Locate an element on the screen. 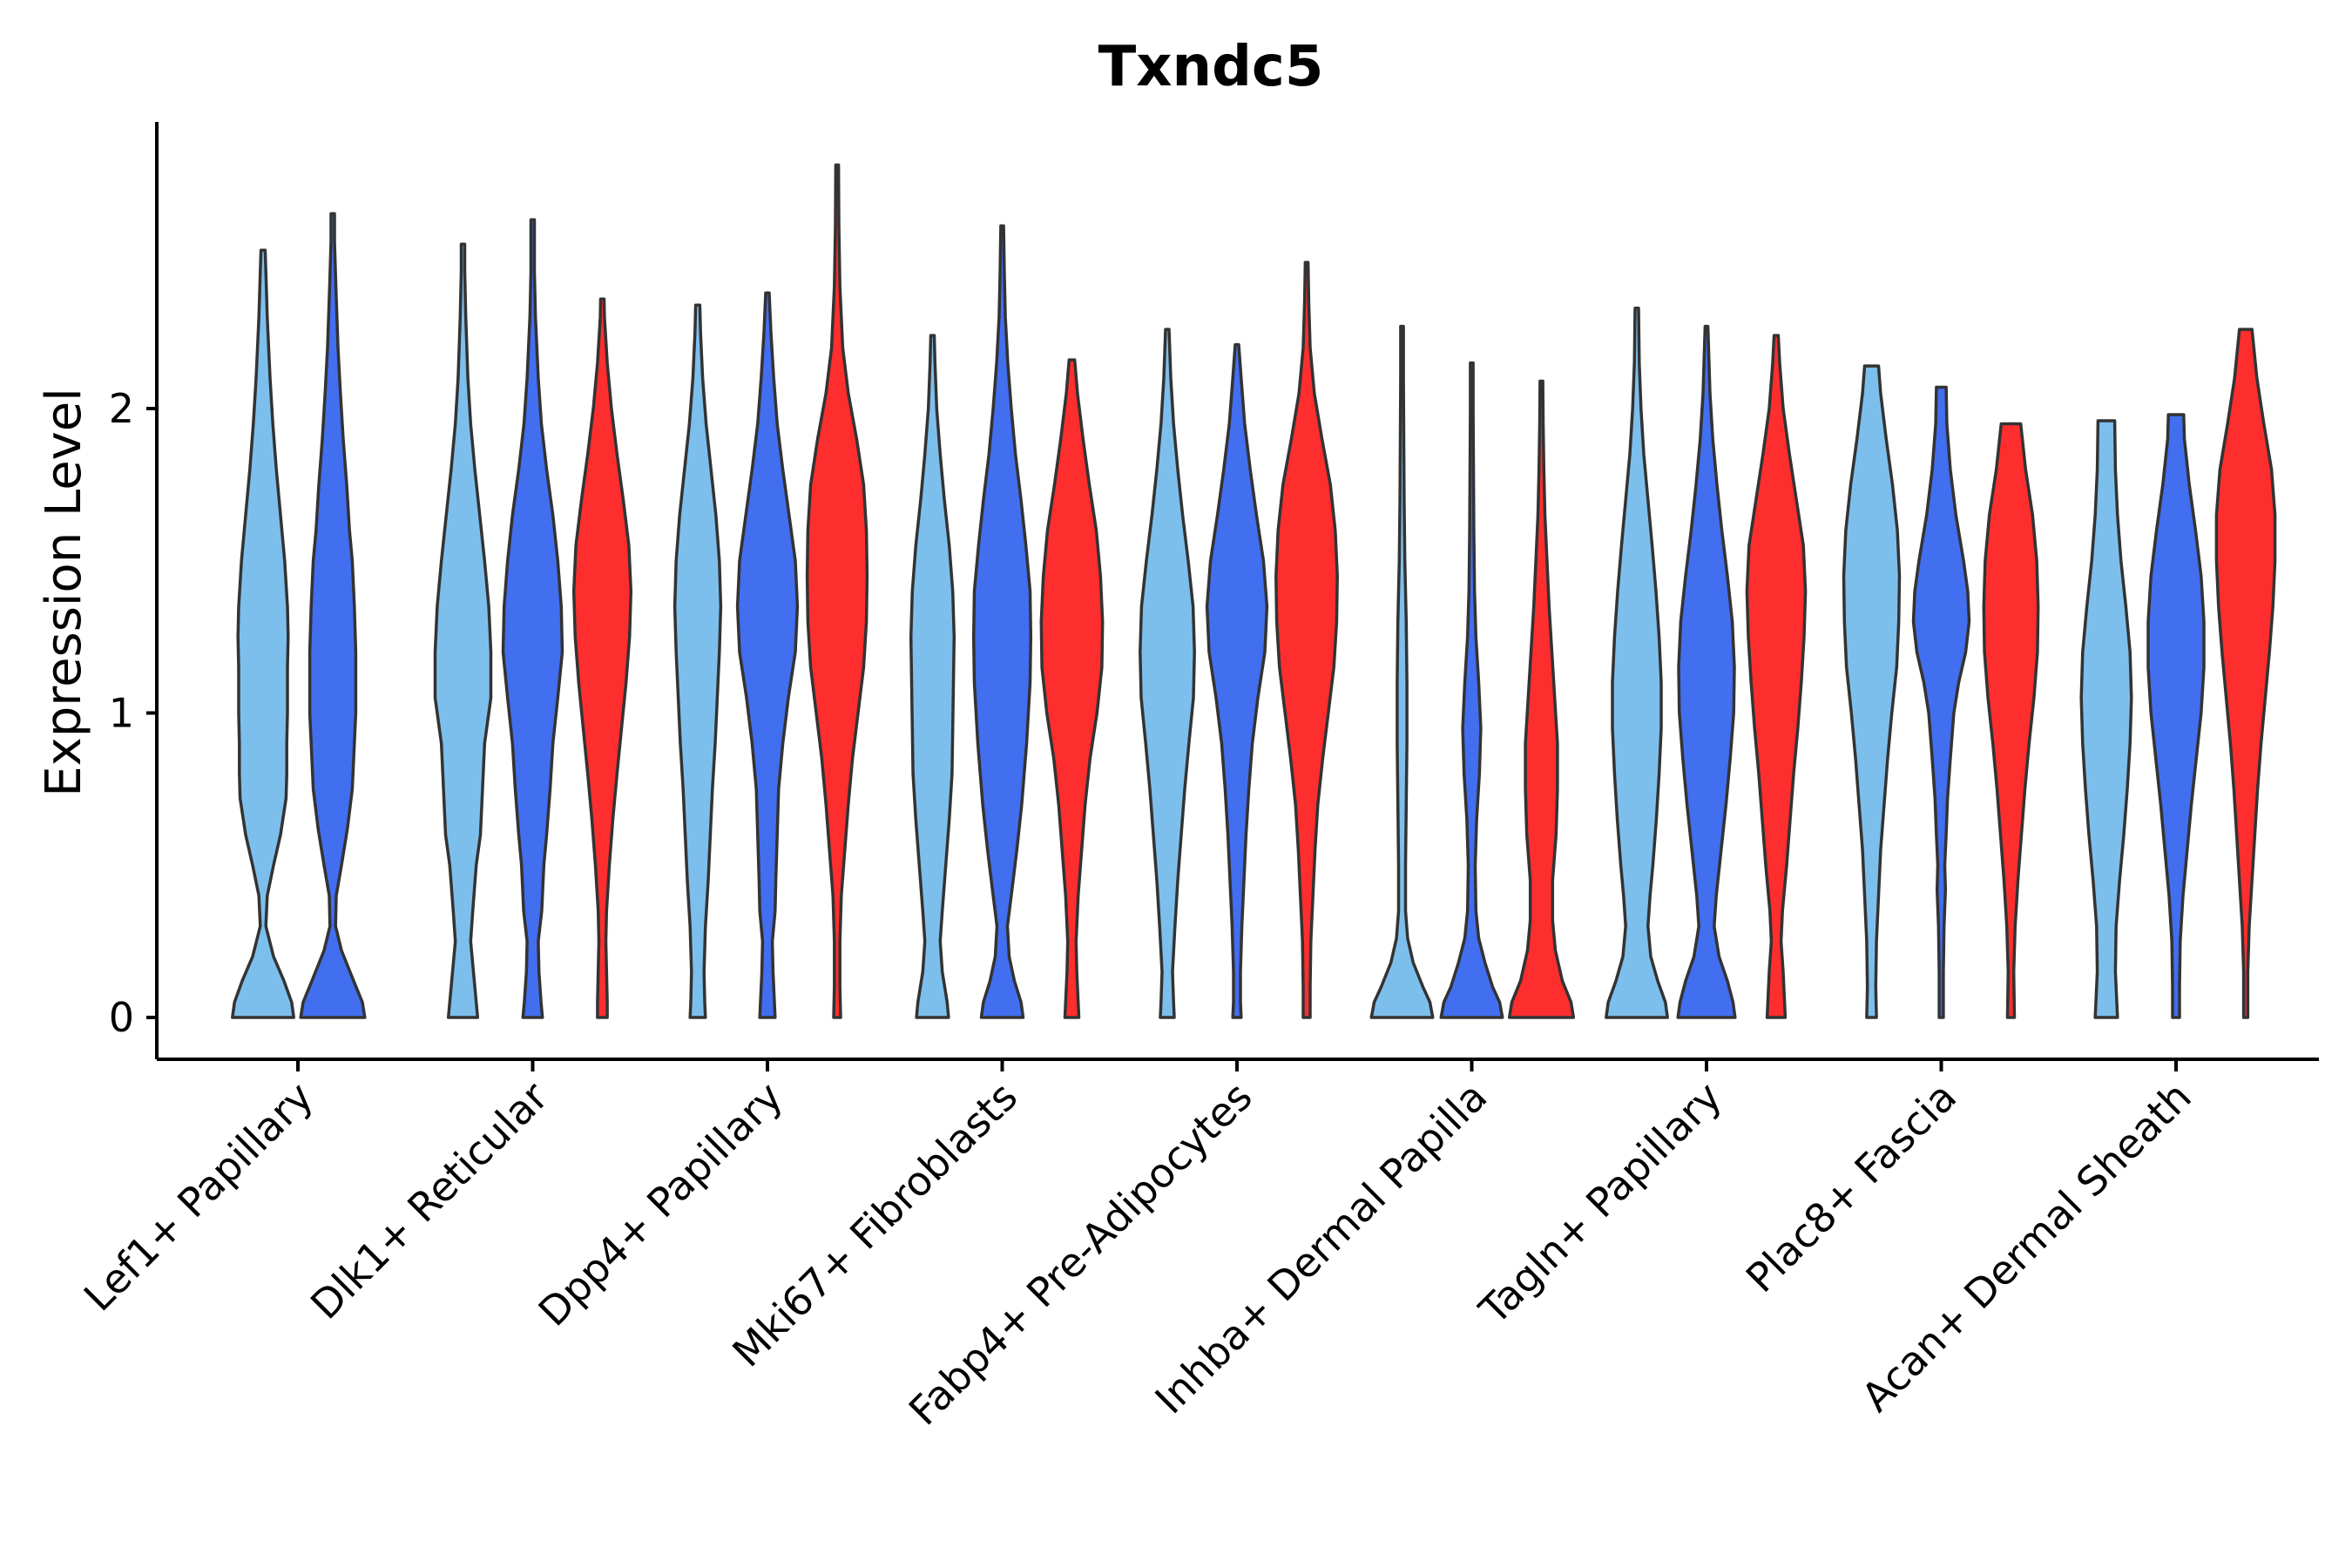  x-tick-label-3: Dpp4+ Papillary is located at coordinates (661, 1204).